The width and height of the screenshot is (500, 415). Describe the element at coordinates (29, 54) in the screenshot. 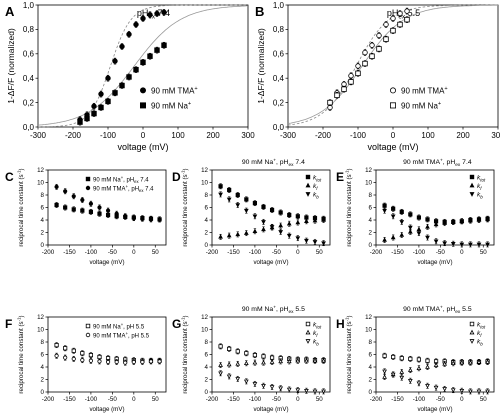

I see `y-tick-label: 0,6` at that location.